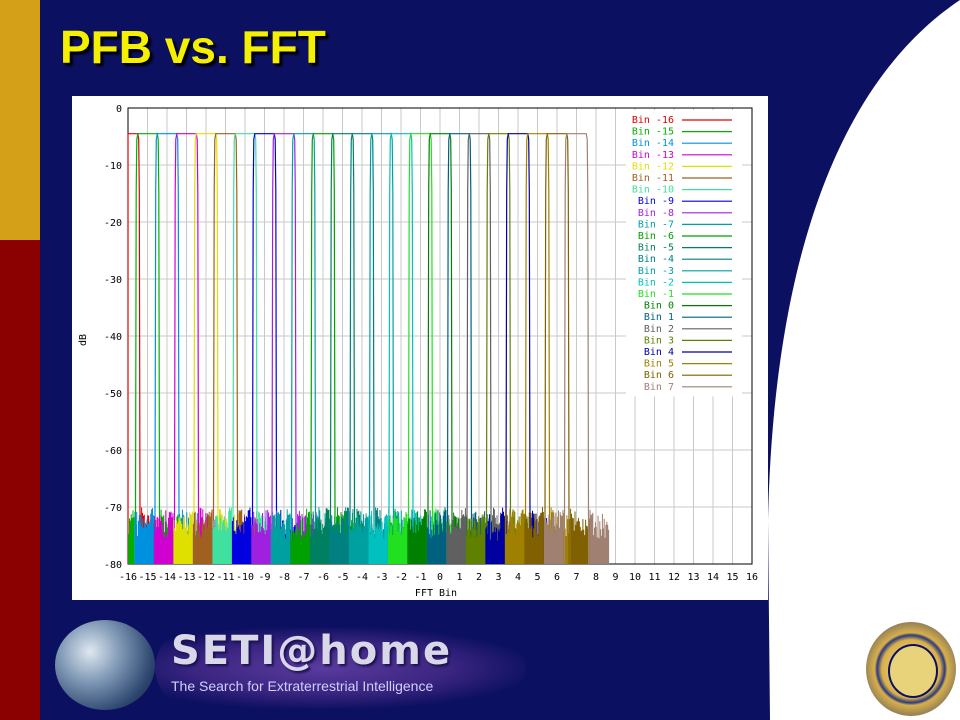  I want to click on x-tick-label: -13, so click(186, 577).